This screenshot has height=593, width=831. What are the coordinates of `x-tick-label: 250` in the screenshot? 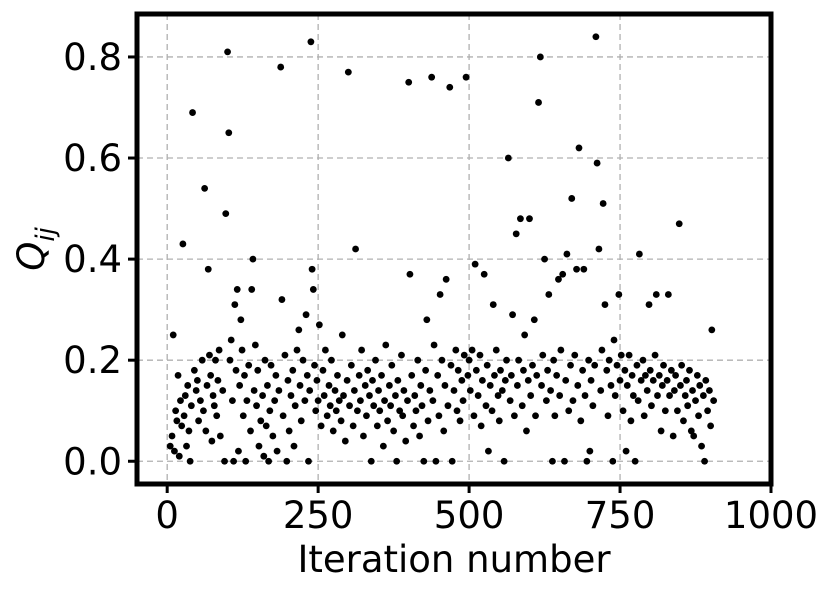 It's located at (318, 515).